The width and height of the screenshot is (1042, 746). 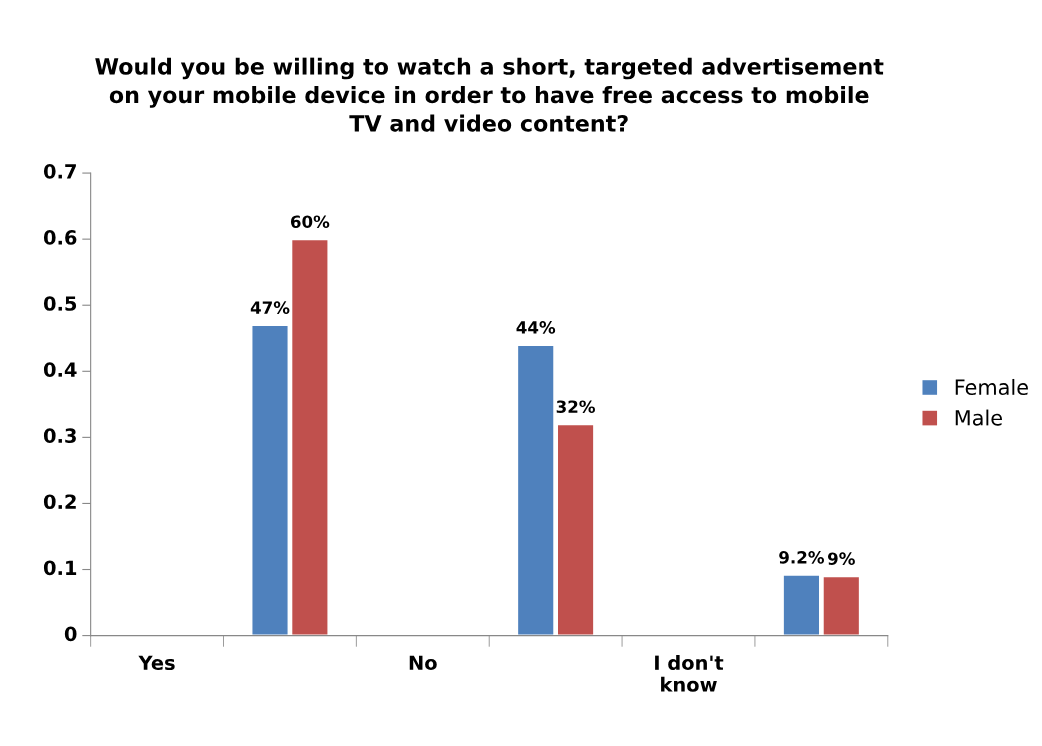 I want to click on y-tick-label: 0.6, so click(x=60, y=237).